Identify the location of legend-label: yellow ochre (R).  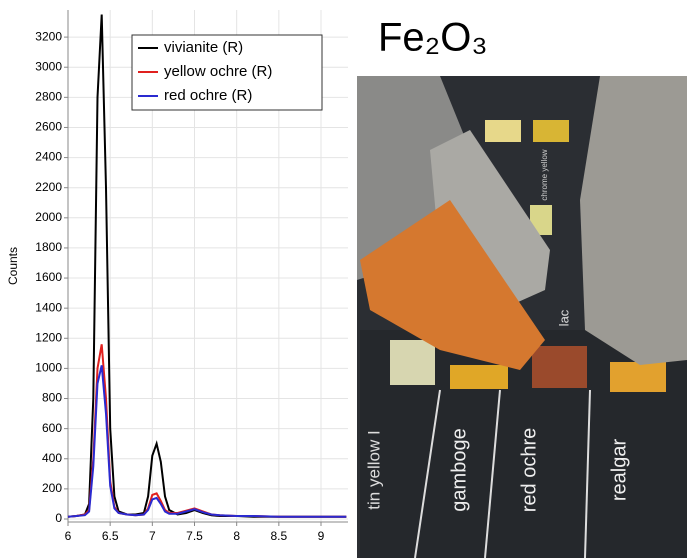
(218, 71).